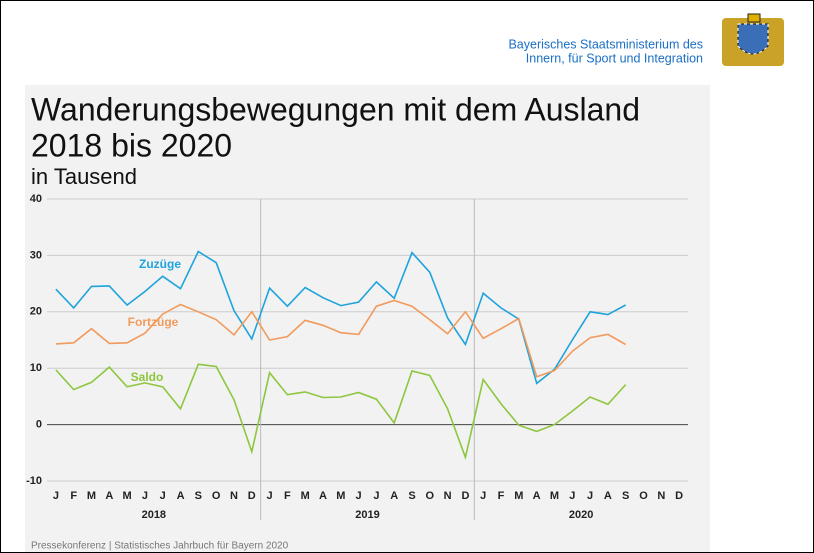 This screenshot has height=553, width=814. What do you see at coordinates (153, 322) in the screenshot?
I see `series-label: Fortzüge` at bounding box center [153, 322].